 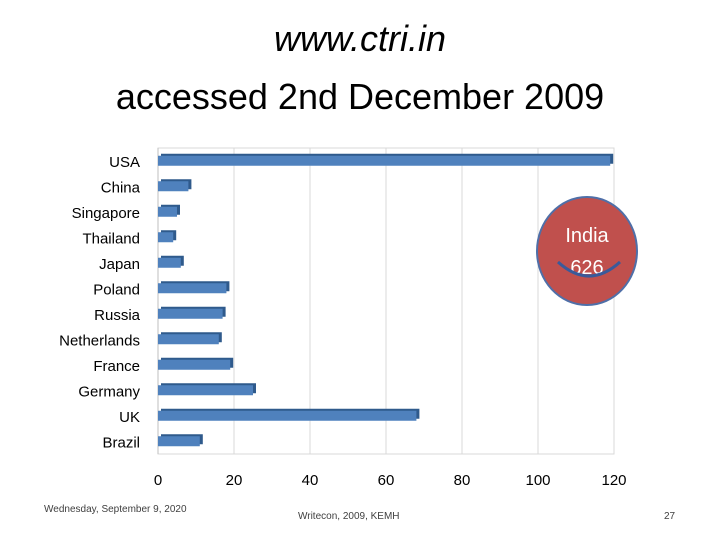 I want to click on page-number: 27, so click(x=670, y=516).